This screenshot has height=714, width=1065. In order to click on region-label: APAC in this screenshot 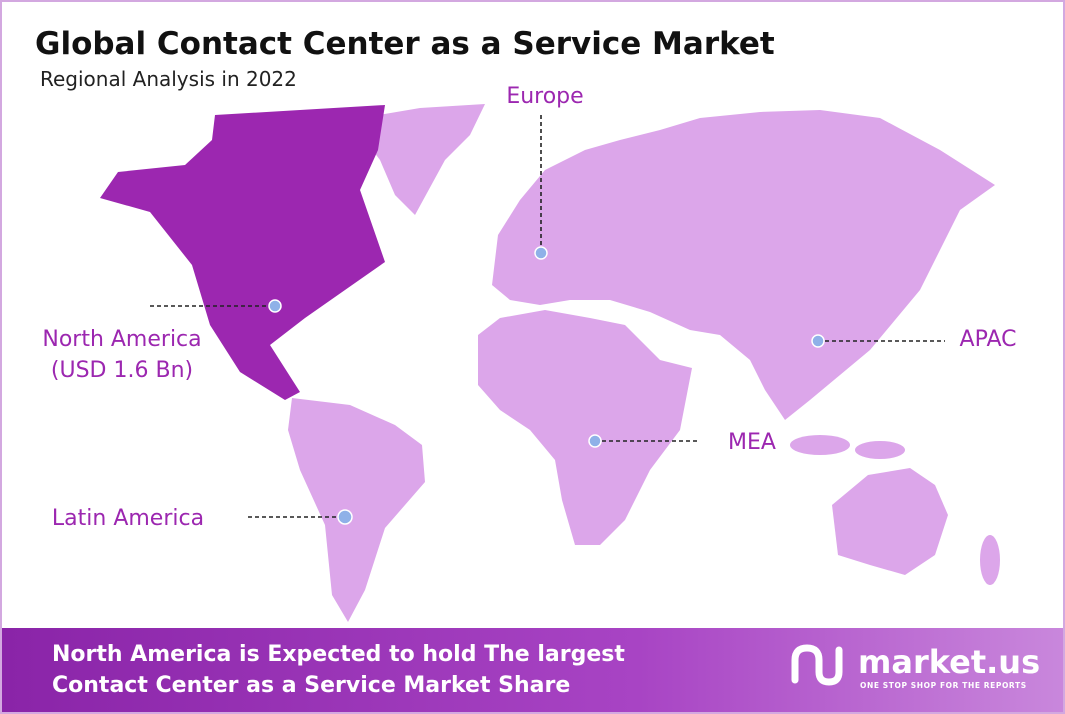, I will do `click(988, 339)`.